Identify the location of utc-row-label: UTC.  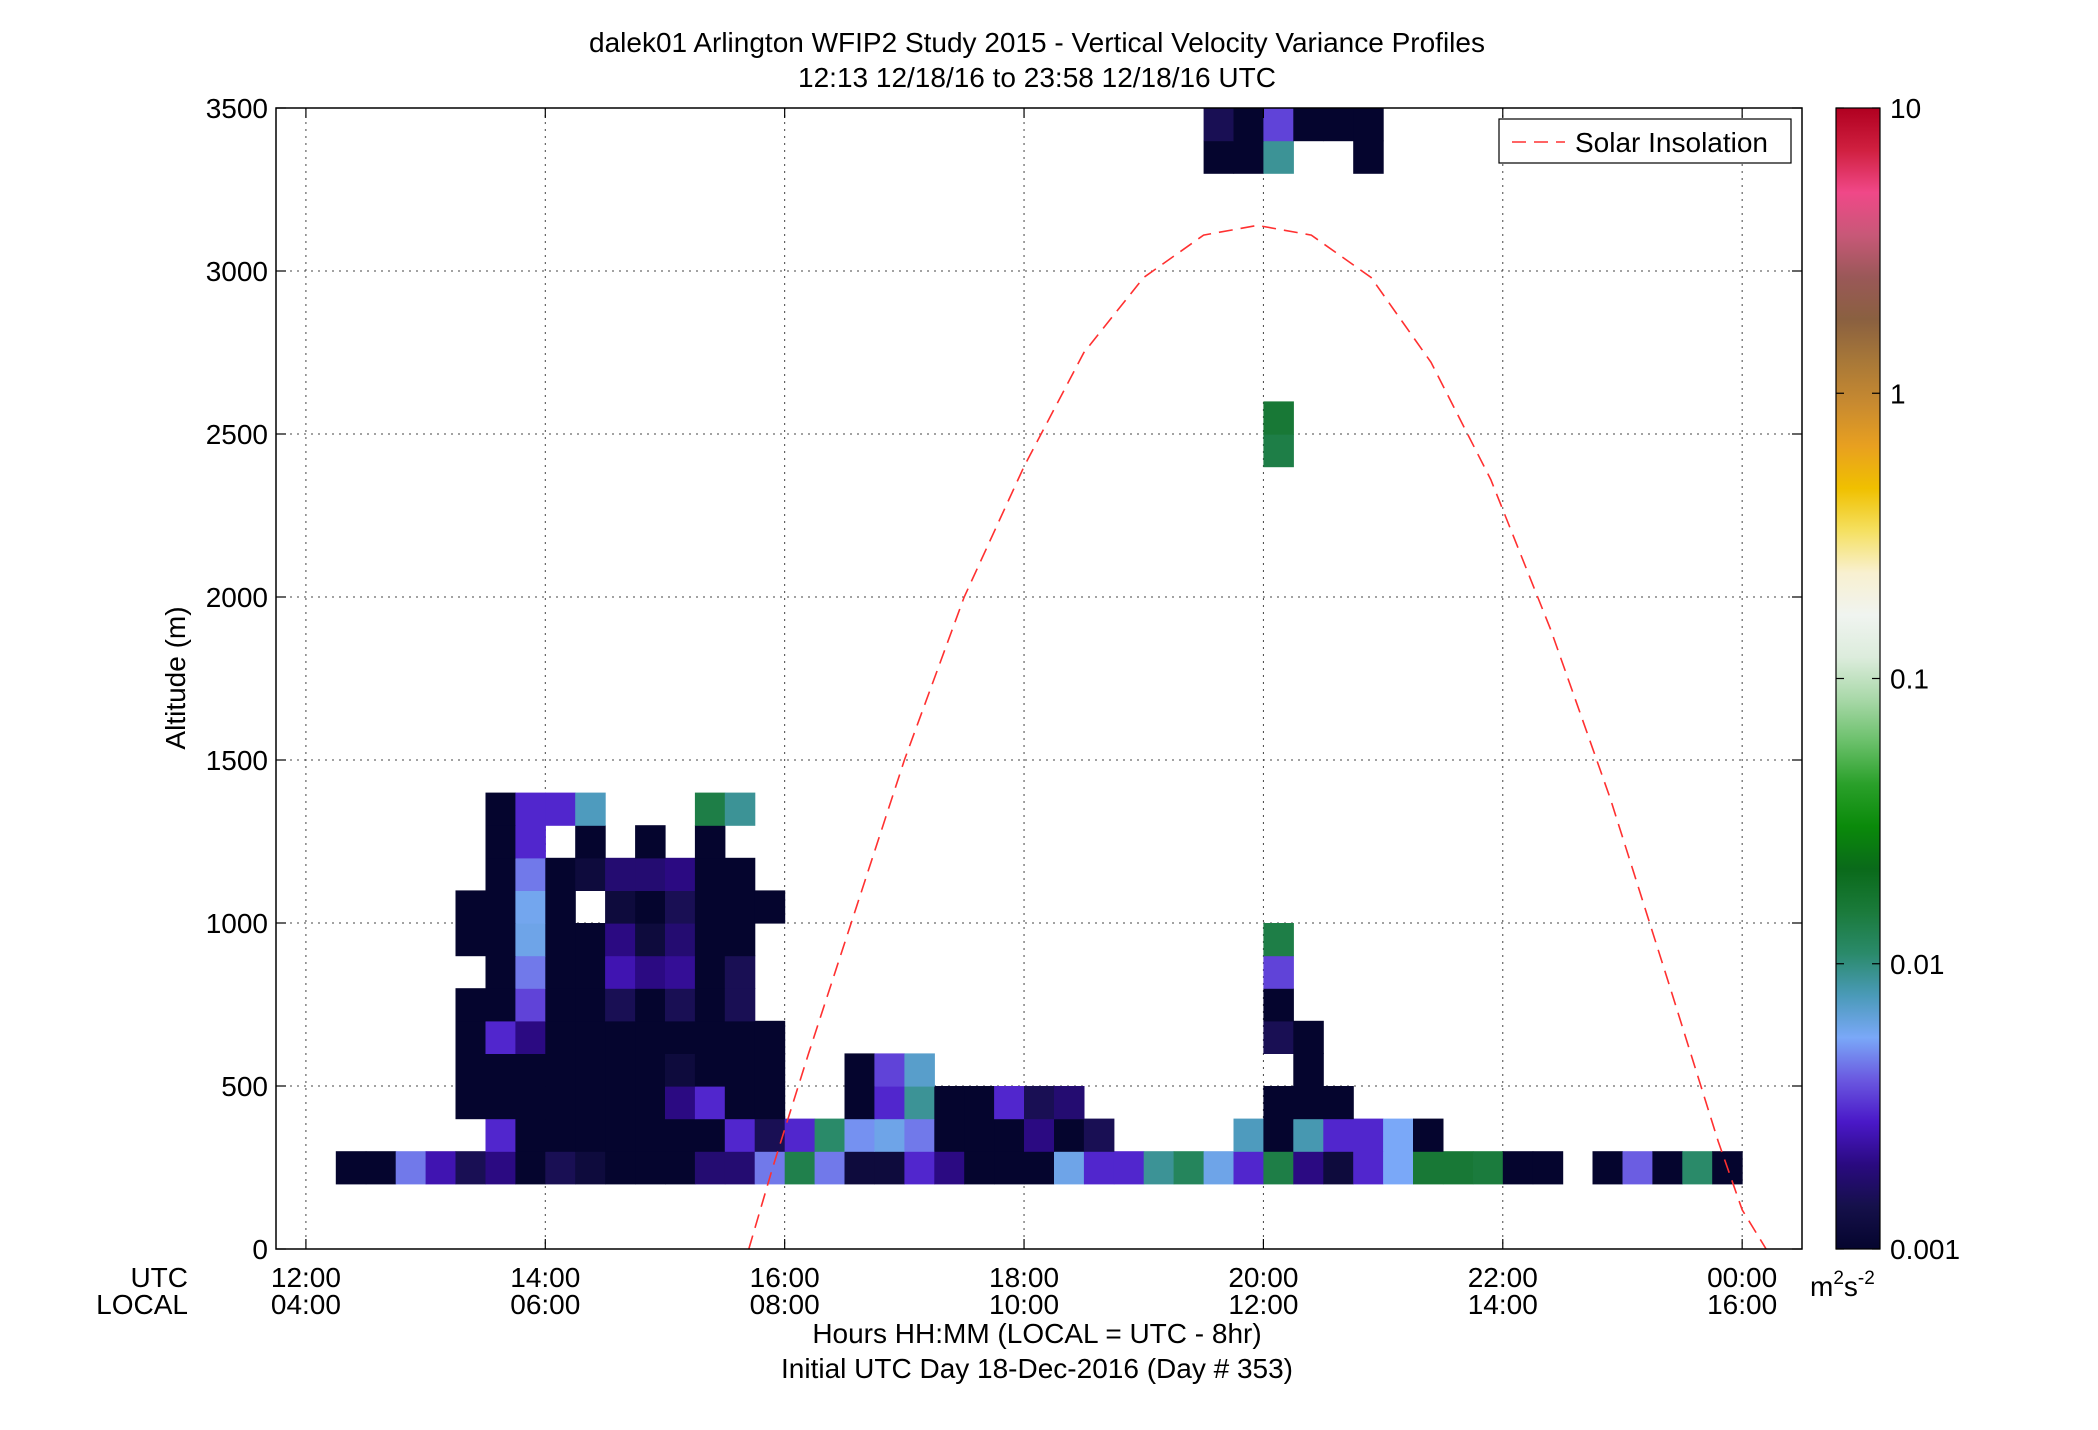
(159, 1277).